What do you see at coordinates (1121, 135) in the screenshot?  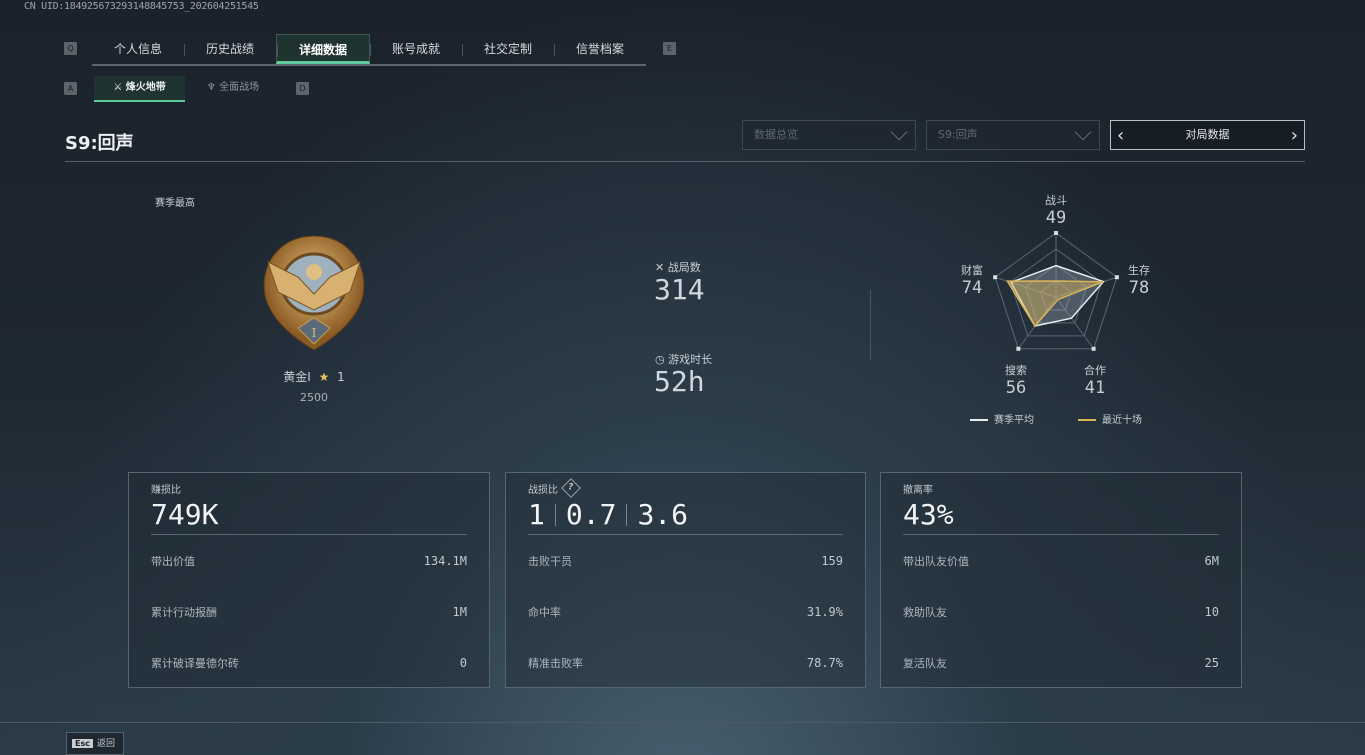 I see `chevron-left-icon: ‹` at bounding box center [1121, 135].